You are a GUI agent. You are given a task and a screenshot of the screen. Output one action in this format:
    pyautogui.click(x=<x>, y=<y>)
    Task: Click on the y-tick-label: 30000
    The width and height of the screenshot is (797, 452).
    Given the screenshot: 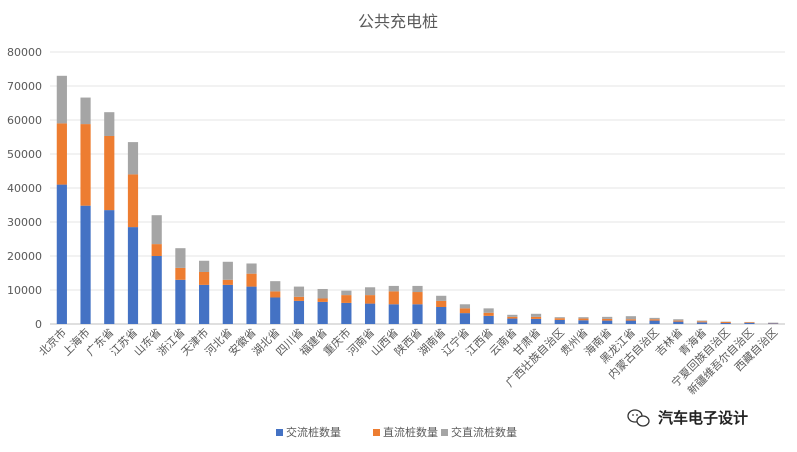 What is the action you would take?
    pyautogui.click(x=24, y=222)
    